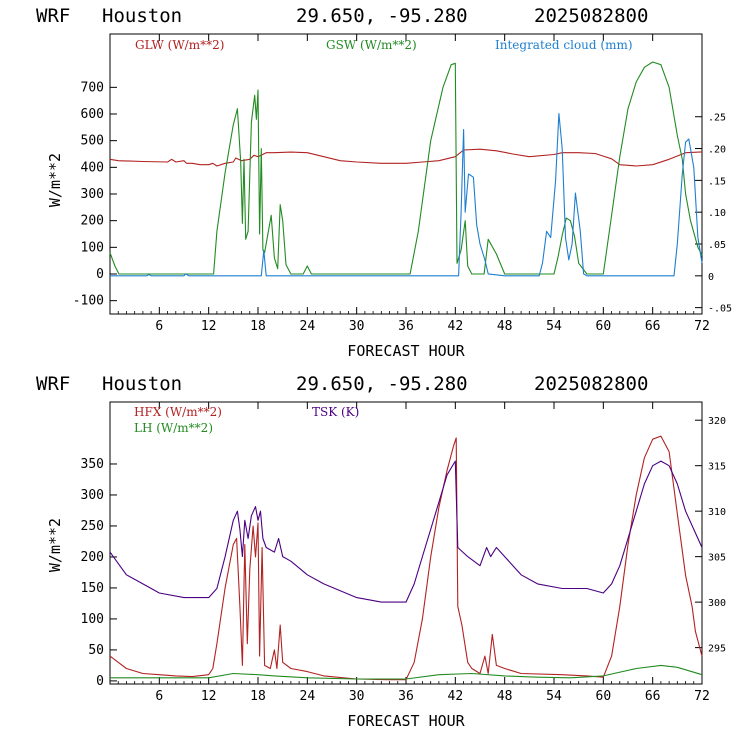  What do you see at coordinates (717, 603) in the screenshot?
I see `y2-tick-label: 300` at bounding box center [717, 603].